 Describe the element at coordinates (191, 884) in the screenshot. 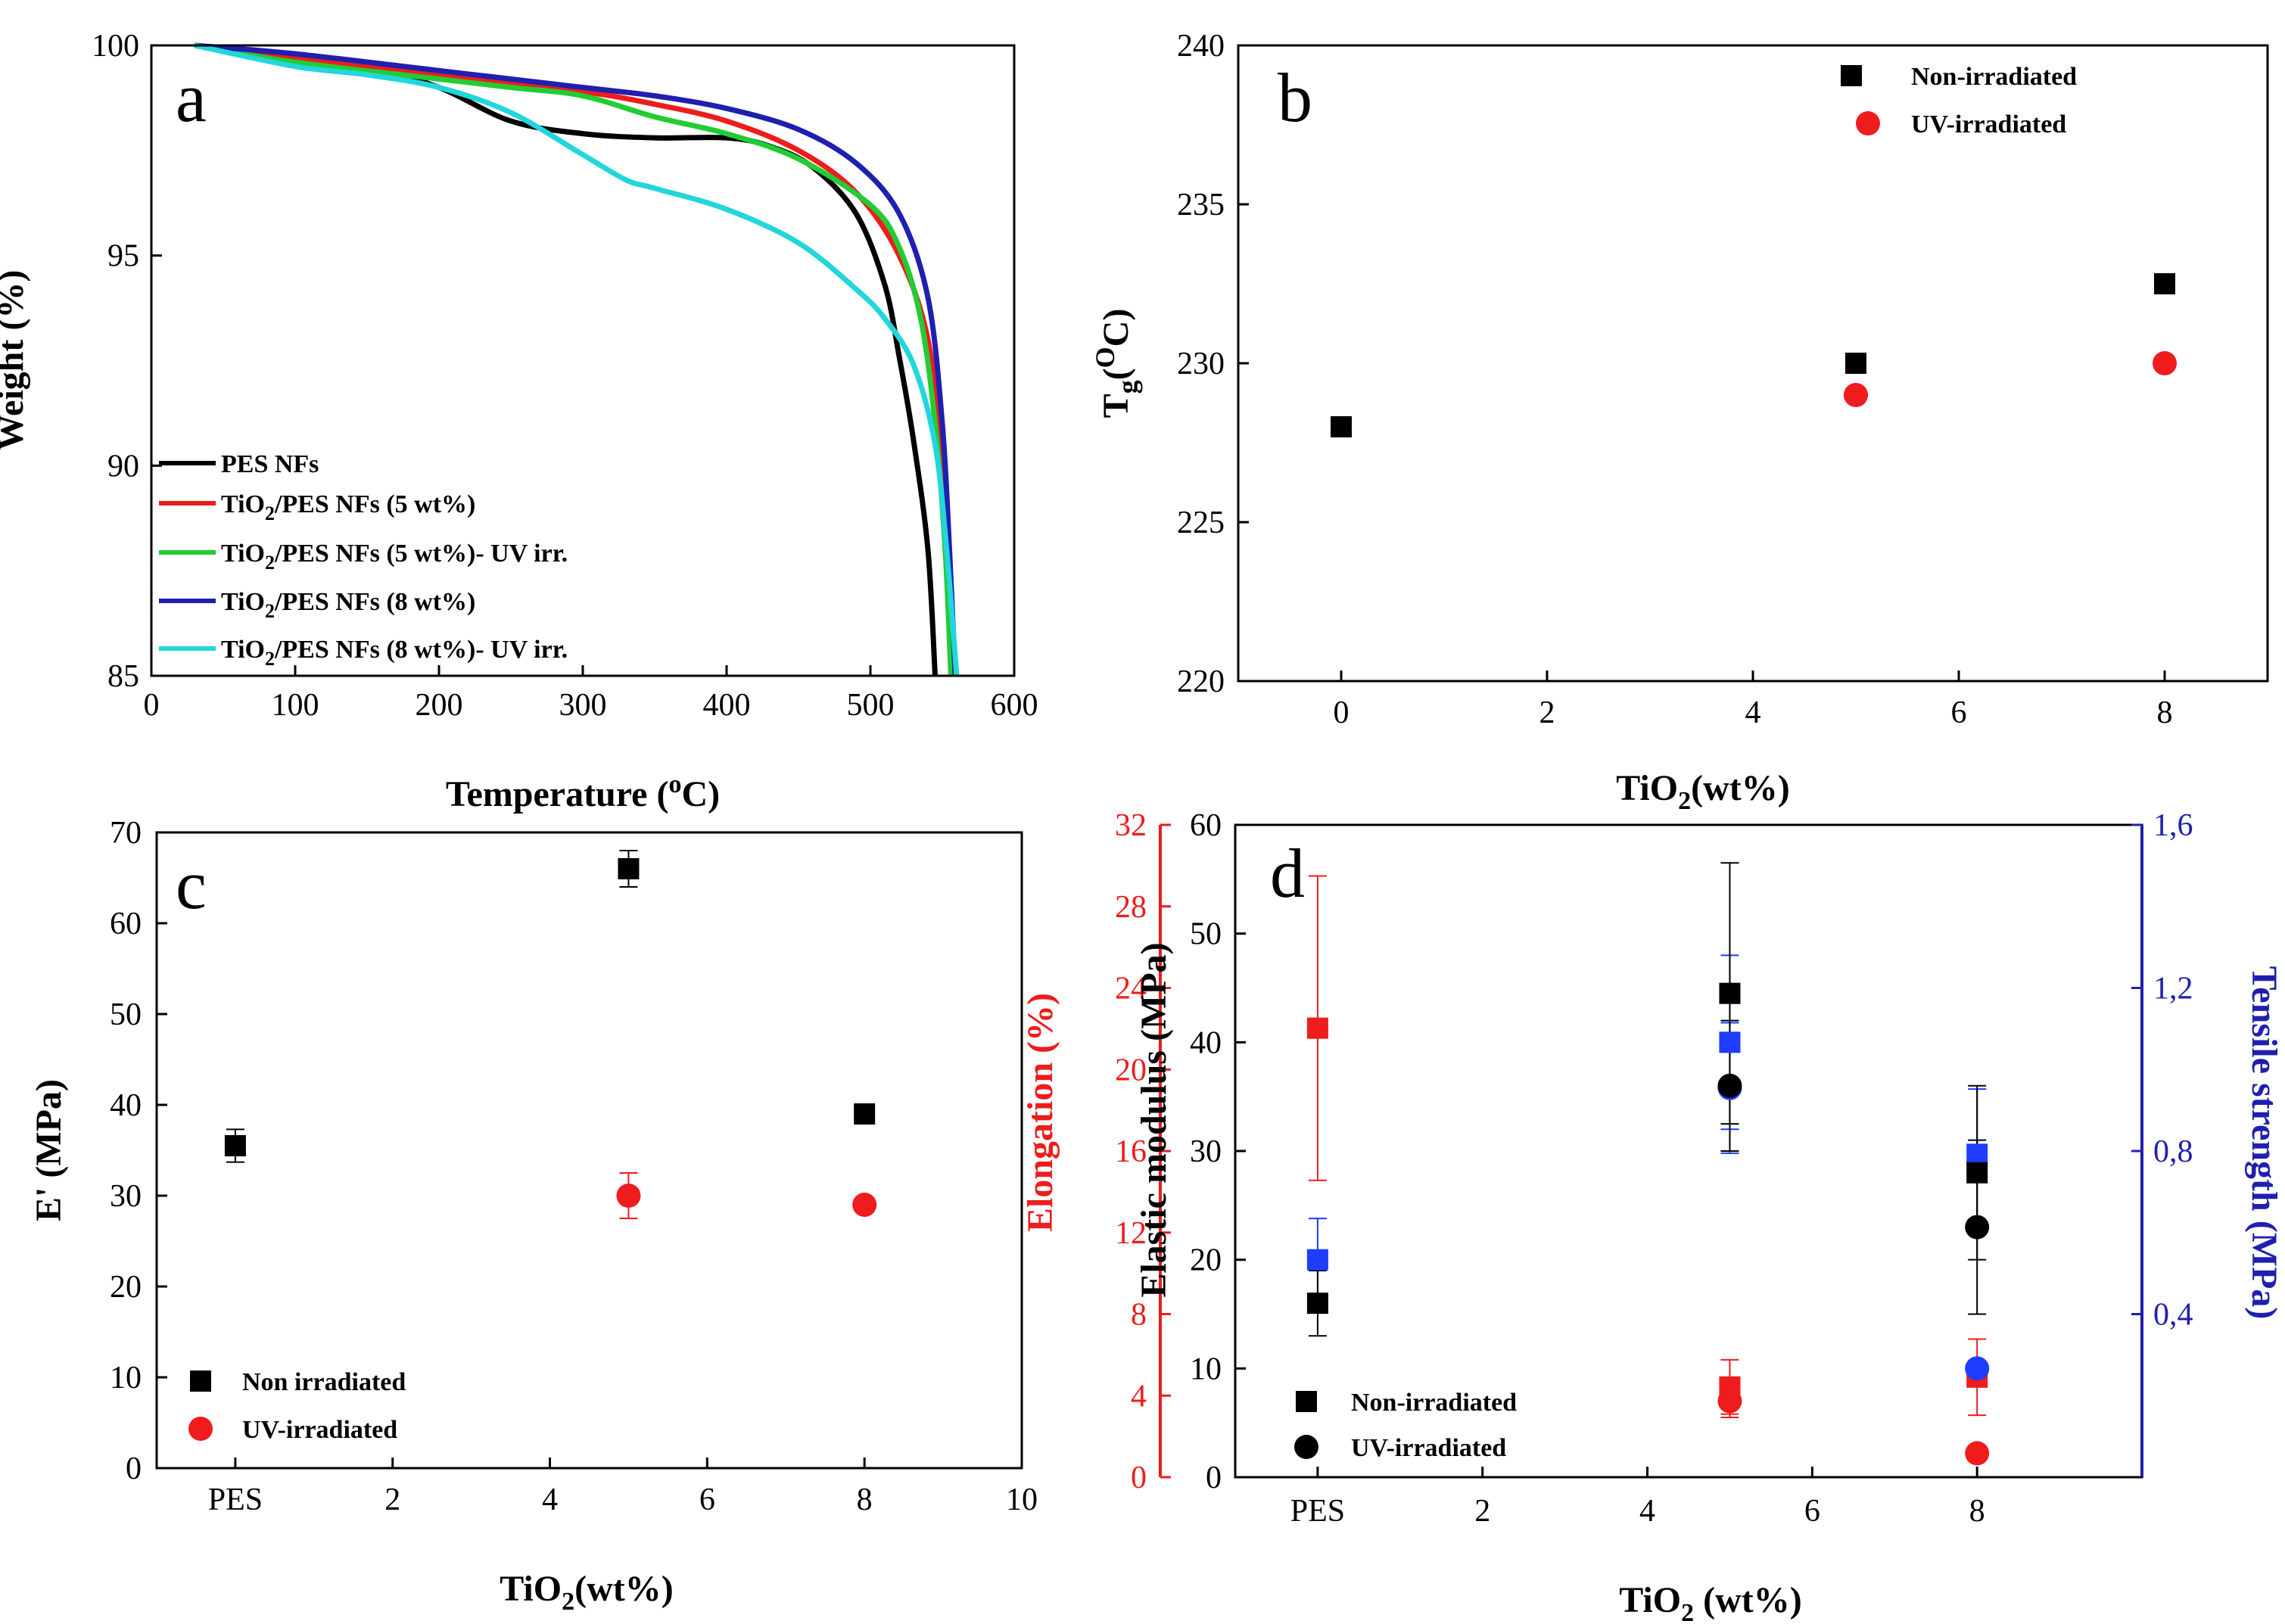

I see `panel-c-label: c` at that location.